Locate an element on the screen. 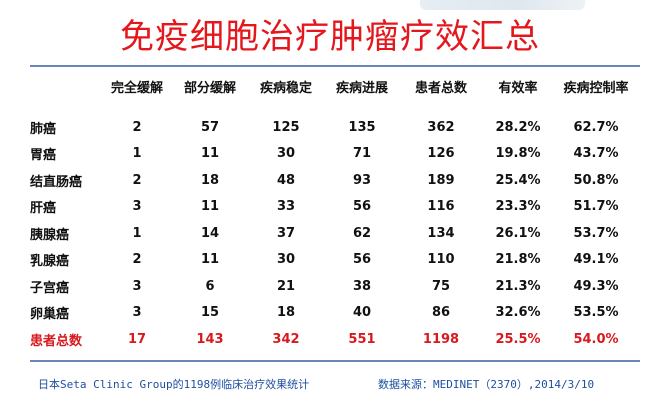 The image size is (660, 414). row-label: 肝癌 is located at coordinates (43, 209).